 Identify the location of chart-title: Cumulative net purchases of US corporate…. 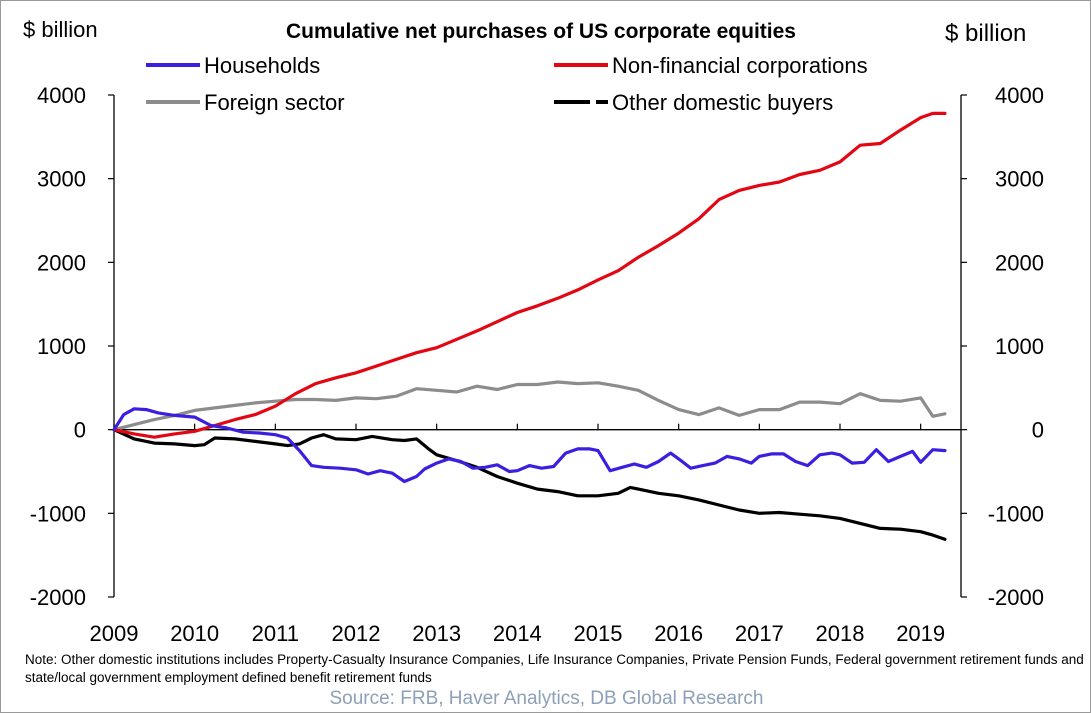
(541, 31).